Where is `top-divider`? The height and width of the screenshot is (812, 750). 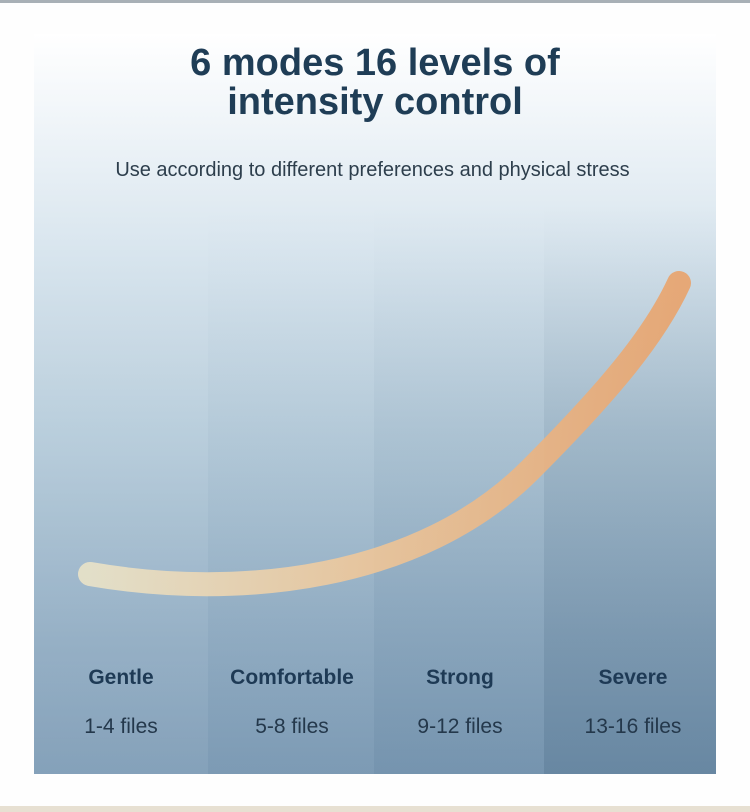
top-divider is located at coordinates (375, 1).